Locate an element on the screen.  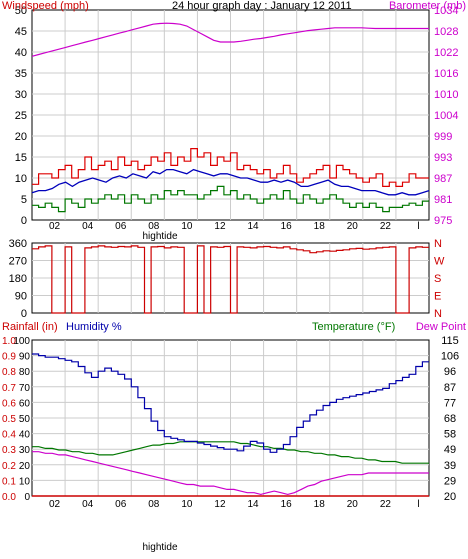
humidity-tick-label: 40 is located at coordinates (25, 435).